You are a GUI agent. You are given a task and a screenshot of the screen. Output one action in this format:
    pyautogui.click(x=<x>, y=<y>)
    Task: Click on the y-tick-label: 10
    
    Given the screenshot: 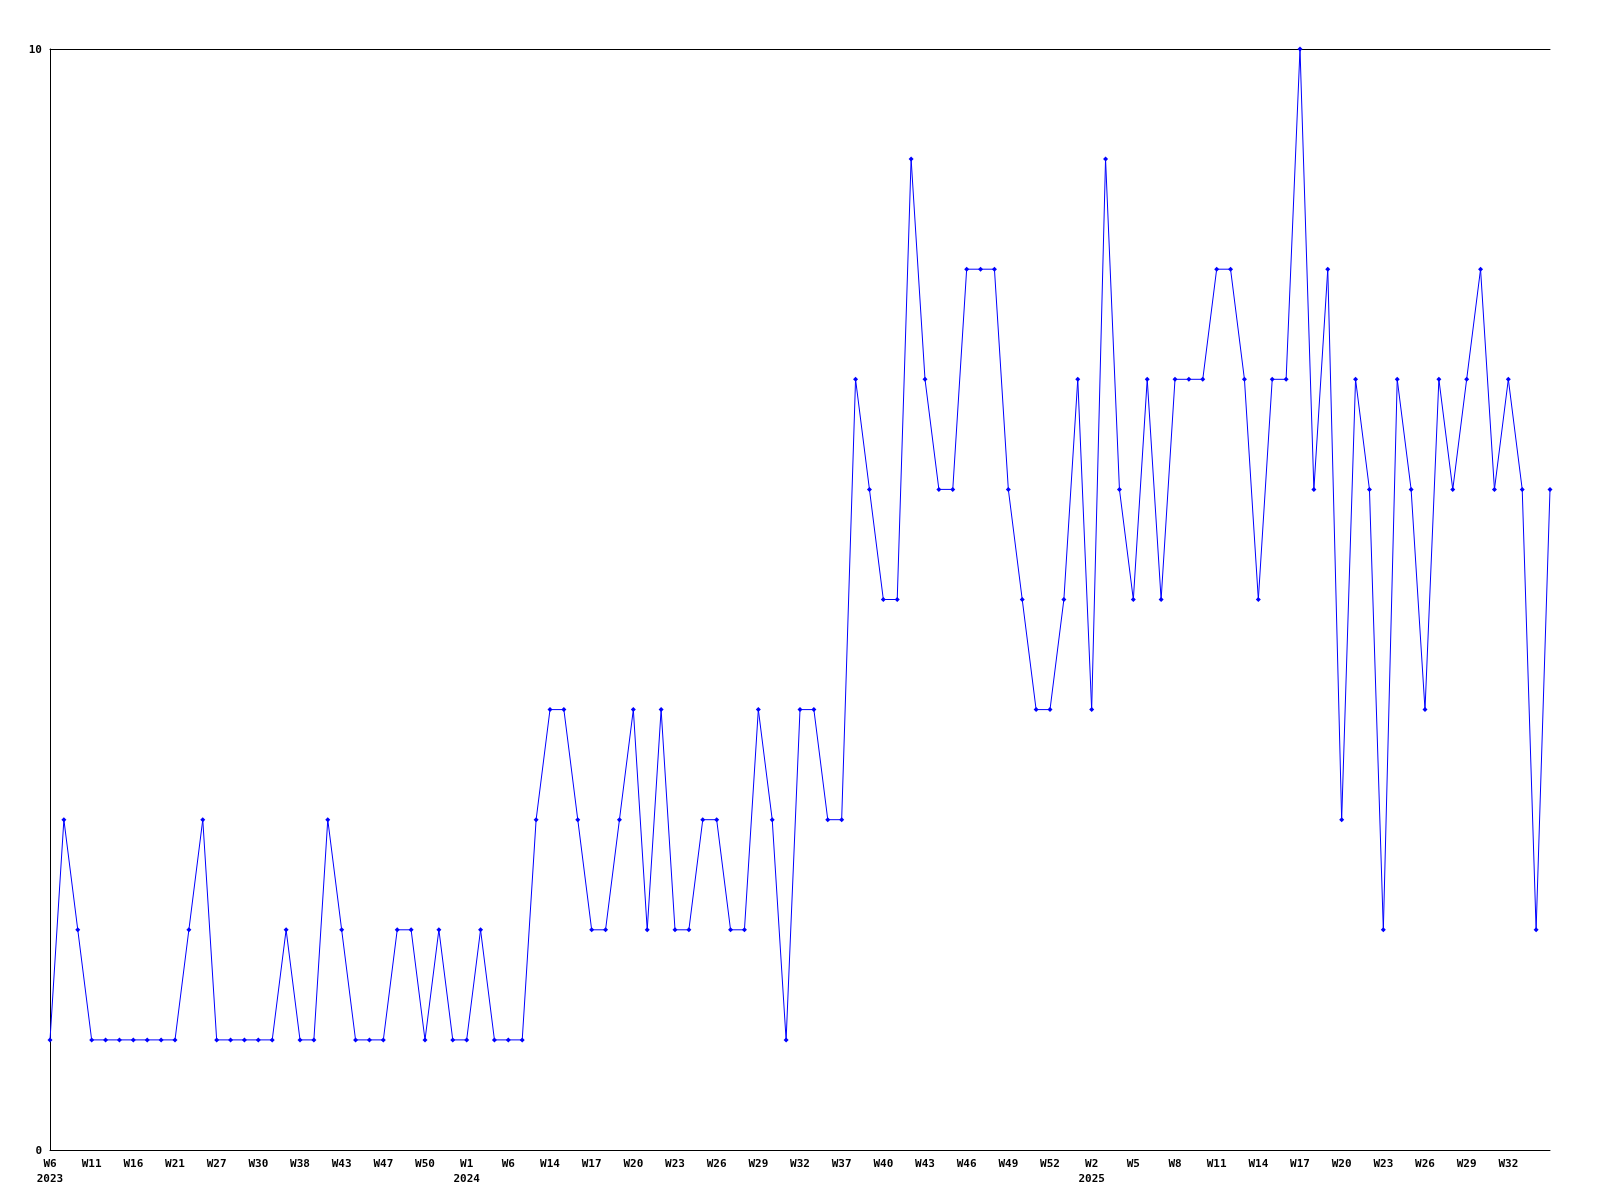 What is the action you would take?
    pyautogui.click(x=35, y=49)
    